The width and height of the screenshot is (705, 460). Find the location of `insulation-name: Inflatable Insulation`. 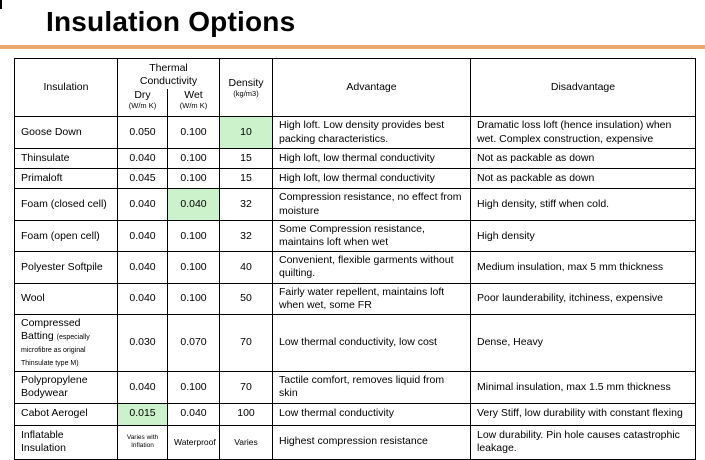

insulation-name: Inflatable Insulation is located at coordinates (43, 441).